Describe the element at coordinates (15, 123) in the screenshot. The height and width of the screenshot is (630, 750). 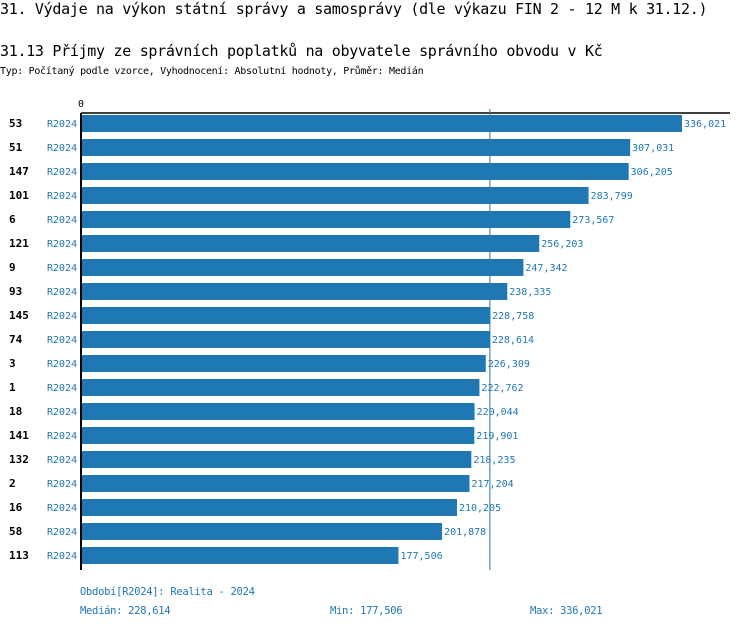
I see `category-label: 53` at that location.